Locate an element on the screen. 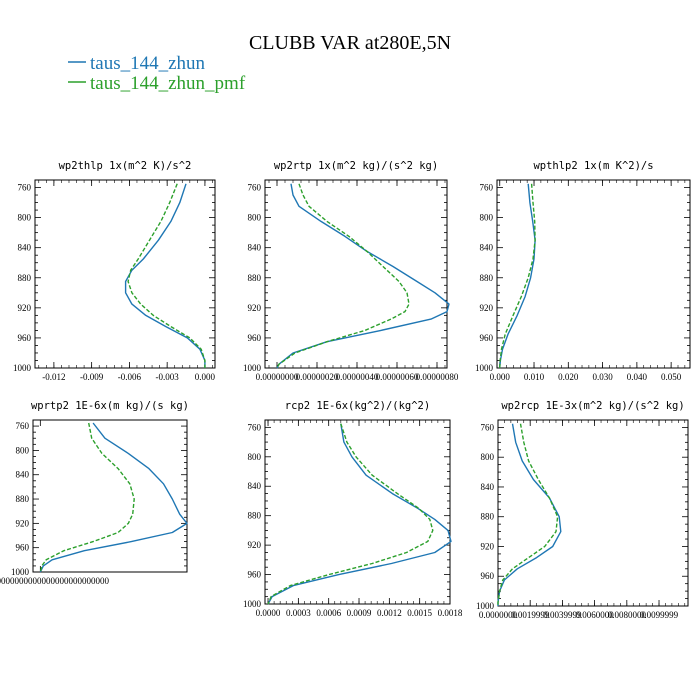 The image size is (700, 700). x-tick-label: 0.00000060 is located at coordinates (397, 377).